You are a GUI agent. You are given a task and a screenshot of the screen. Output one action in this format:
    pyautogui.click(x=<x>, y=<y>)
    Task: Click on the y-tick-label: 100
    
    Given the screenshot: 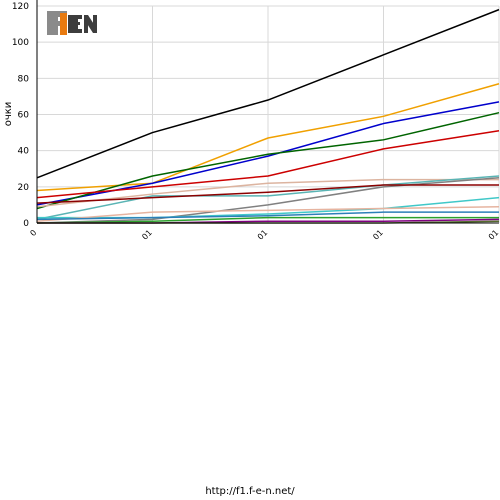 What is the action you would take?
    pyautogui.click(x=20, y=43)
    